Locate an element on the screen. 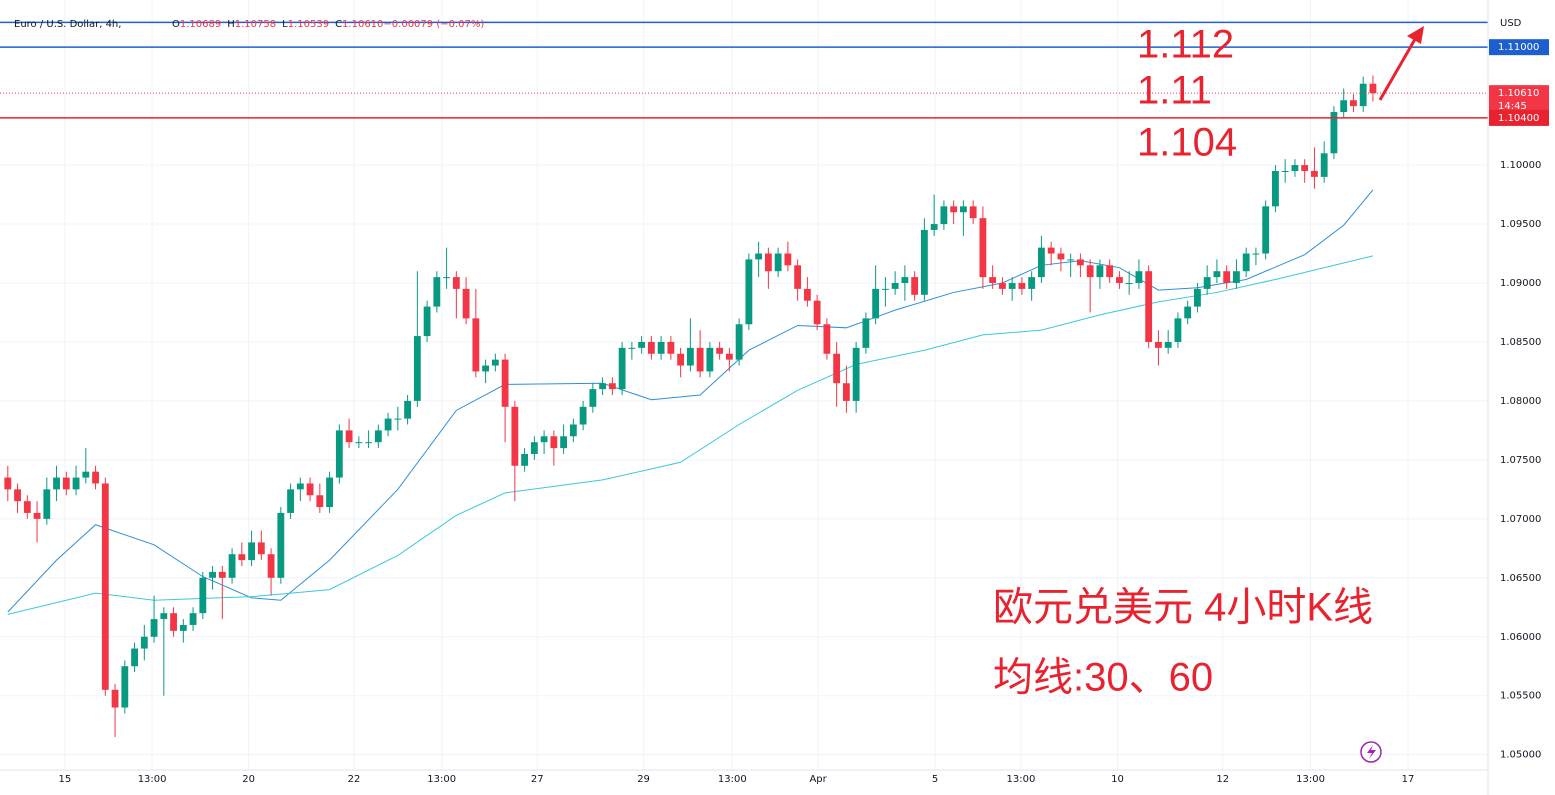  y-tick-label: 1.08000 is located at coordinates (1520, 401).